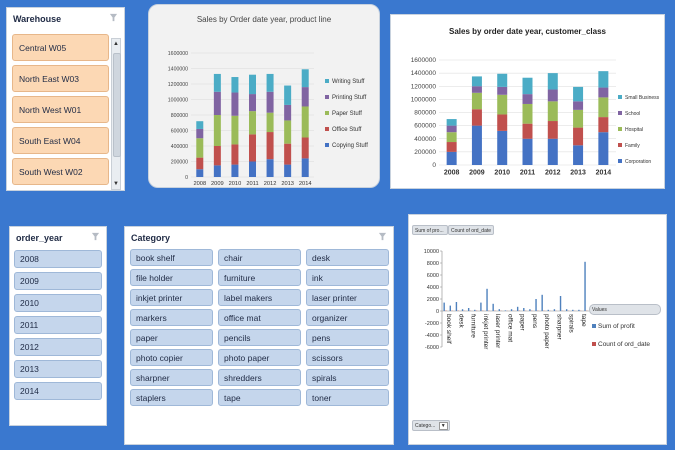 Image resolution: width=675 pixels, height=450 pixels. What do you see at coordinates (60, 78) in the screenshot?
I see `warehouse-item-north-east: North East W03` at bounding box center [60, 78].